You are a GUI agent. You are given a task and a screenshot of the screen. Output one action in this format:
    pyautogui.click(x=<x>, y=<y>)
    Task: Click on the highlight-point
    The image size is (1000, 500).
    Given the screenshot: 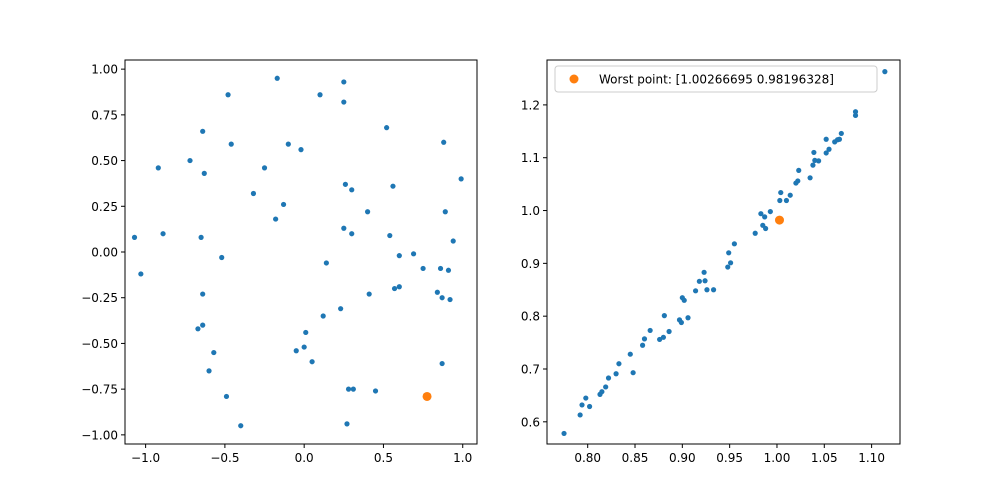 What is the action you would take?
    pyautogui.click(x=779, y=220)
    